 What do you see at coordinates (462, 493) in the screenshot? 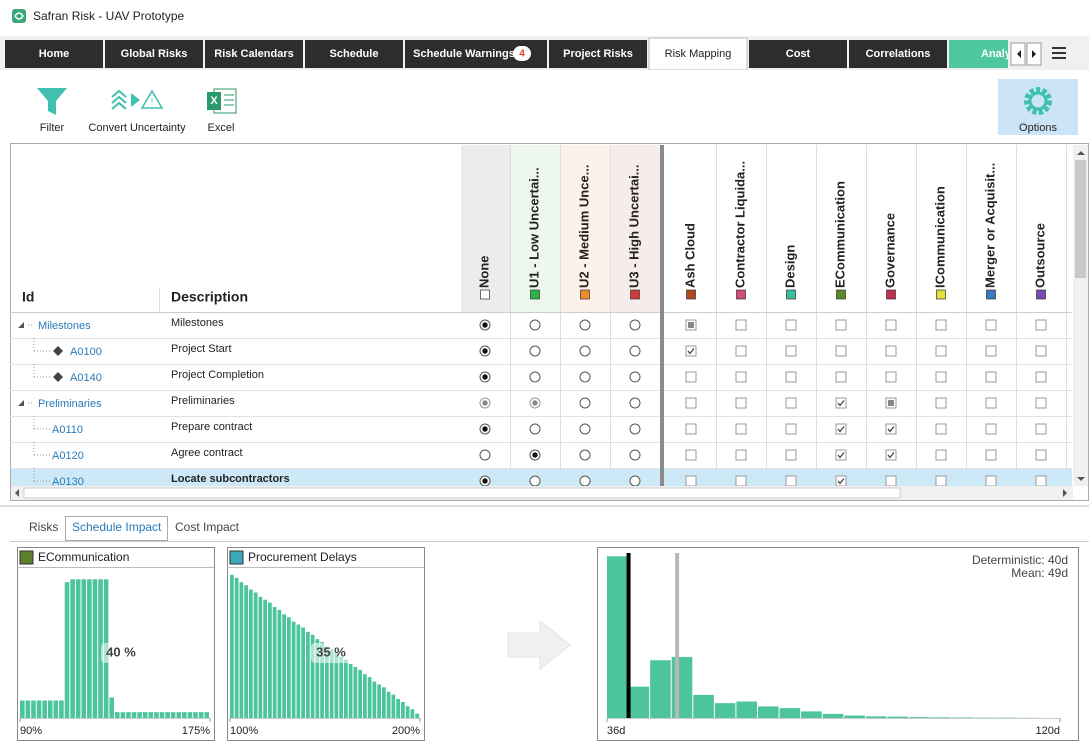
I see `h-scroll-thumb` at bounding box center [462, 493].